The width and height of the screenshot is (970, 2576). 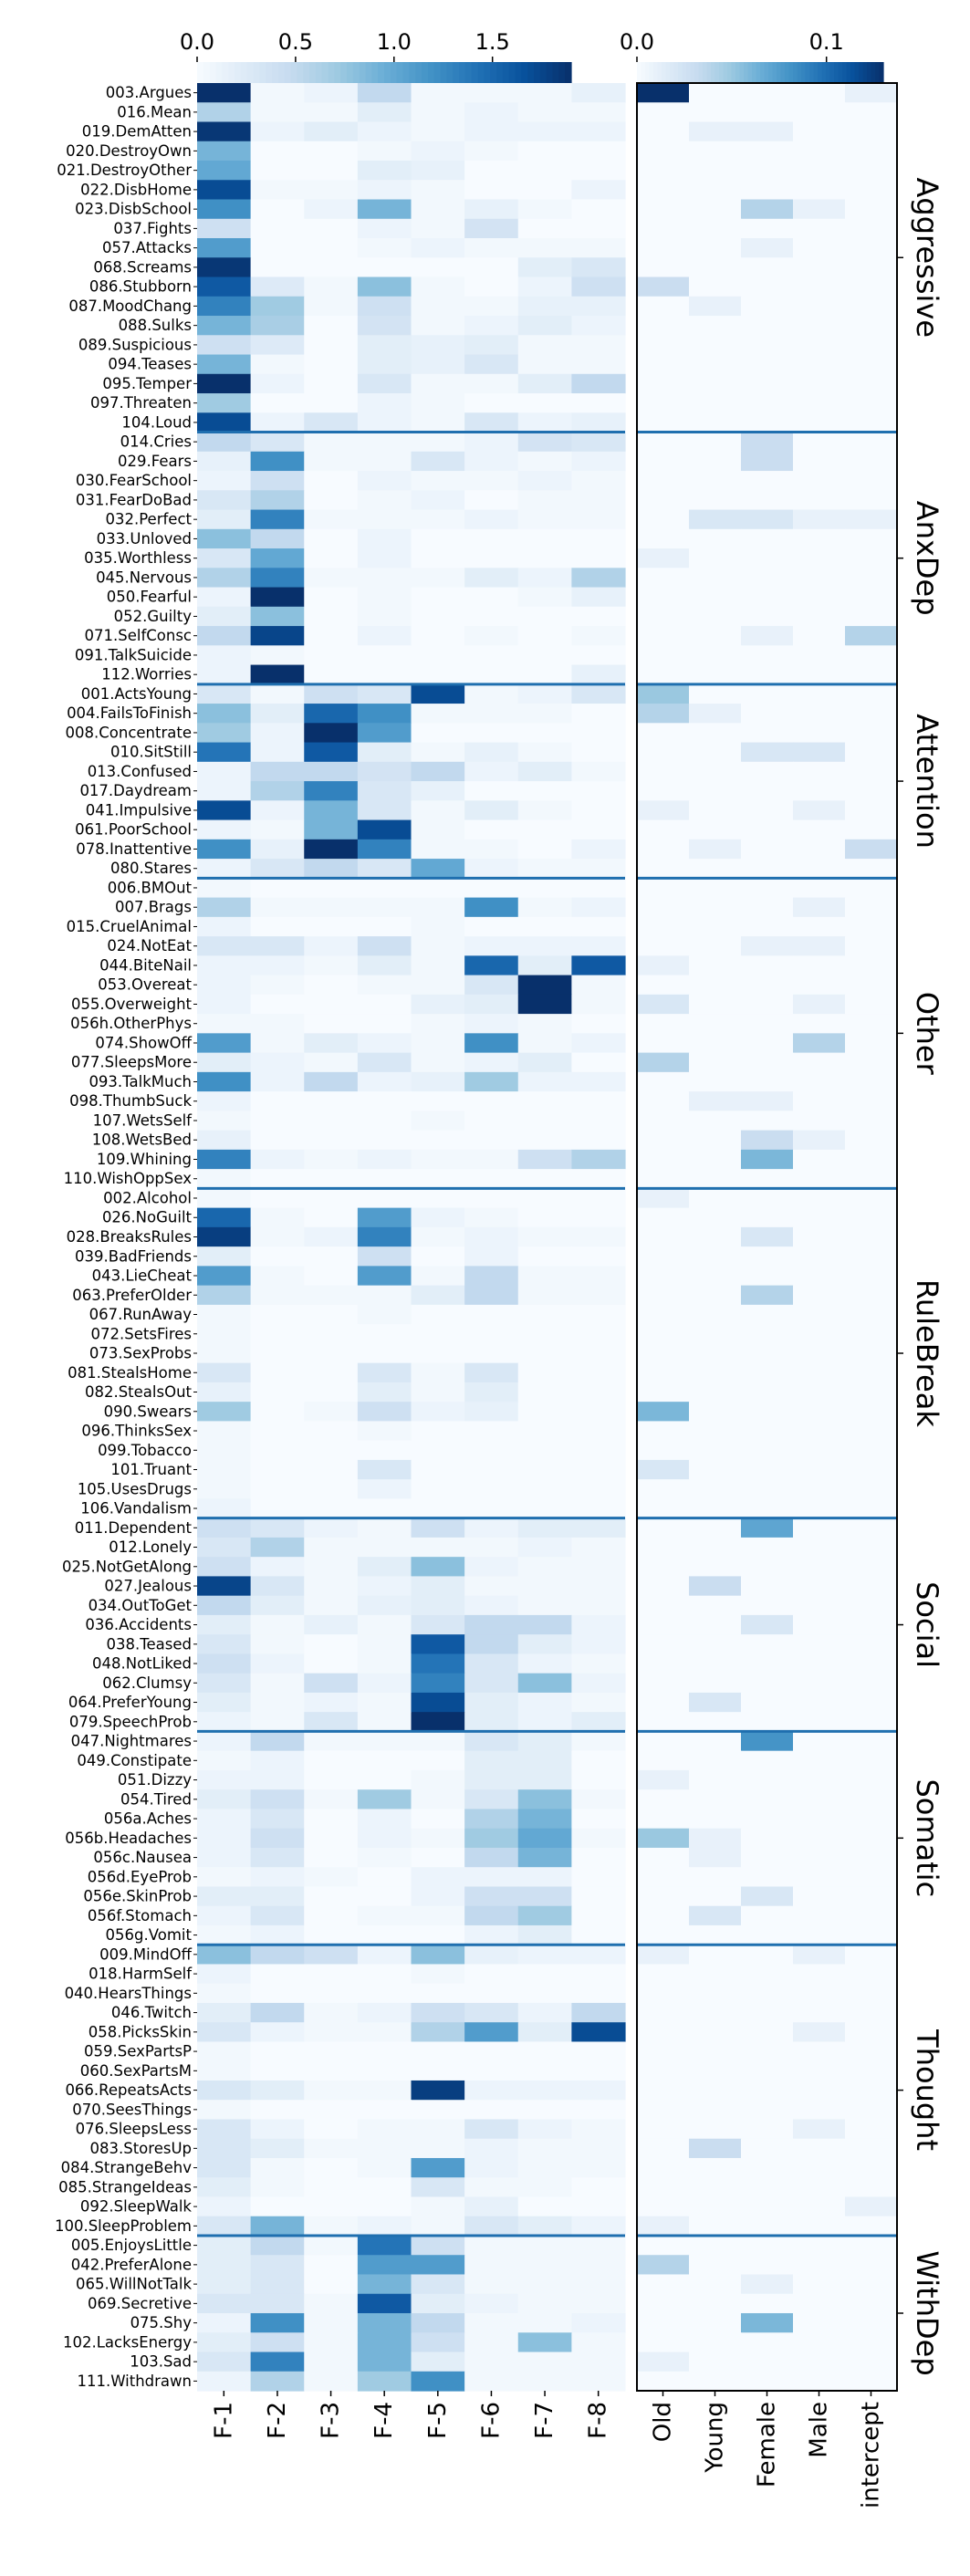 I want to click on cell-096.ThinksSex-Female, so click(x=768, y=1431).